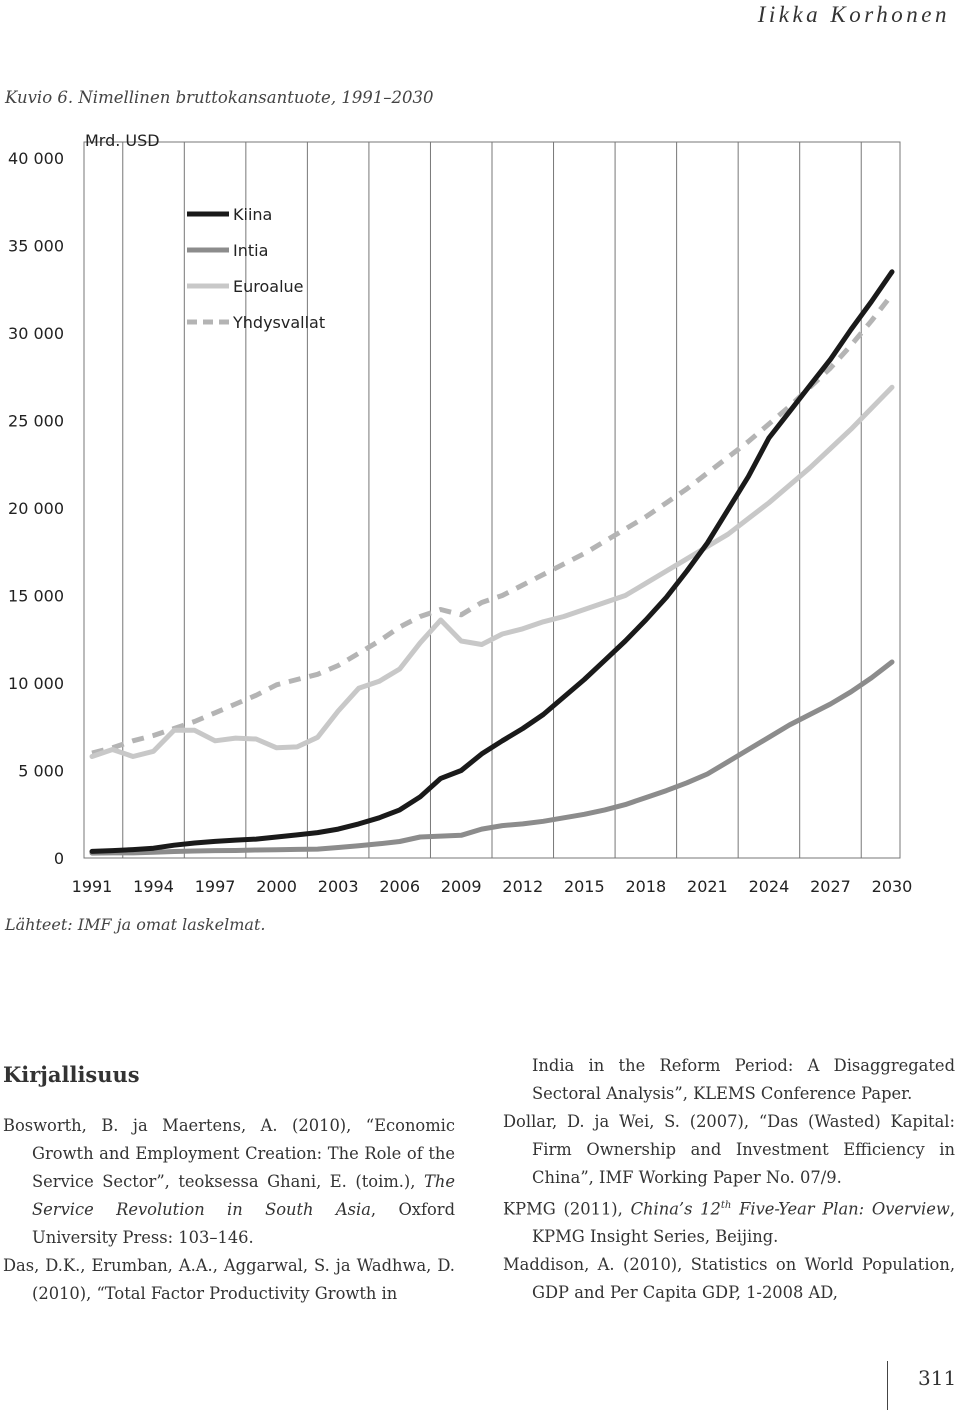  I want to click on x-tick-label: 1997, so click(215, 886).